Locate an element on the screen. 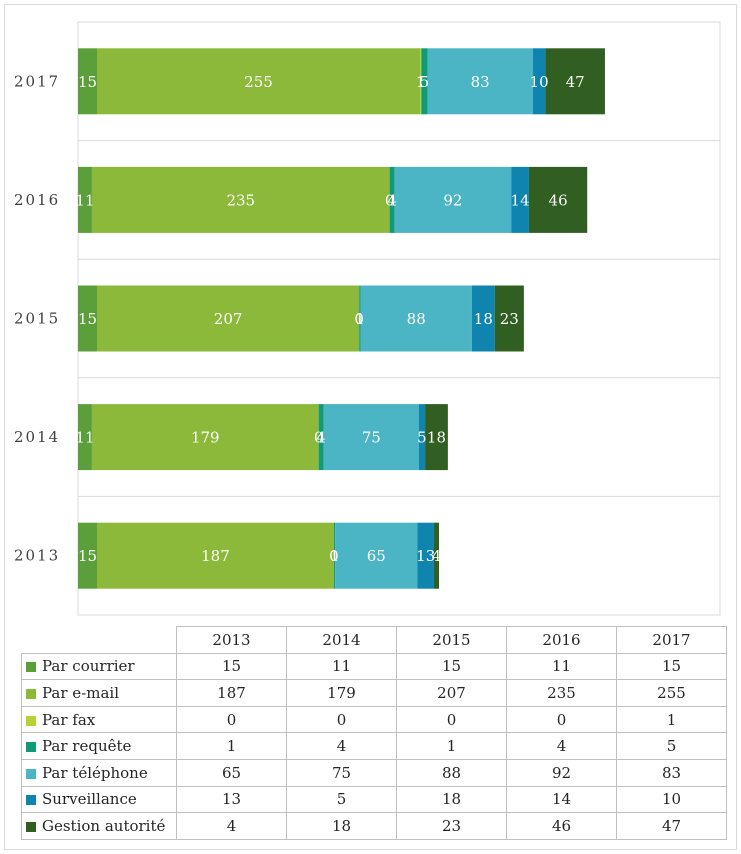  bar-data-label: 11 is located at coordinates (84, 200).